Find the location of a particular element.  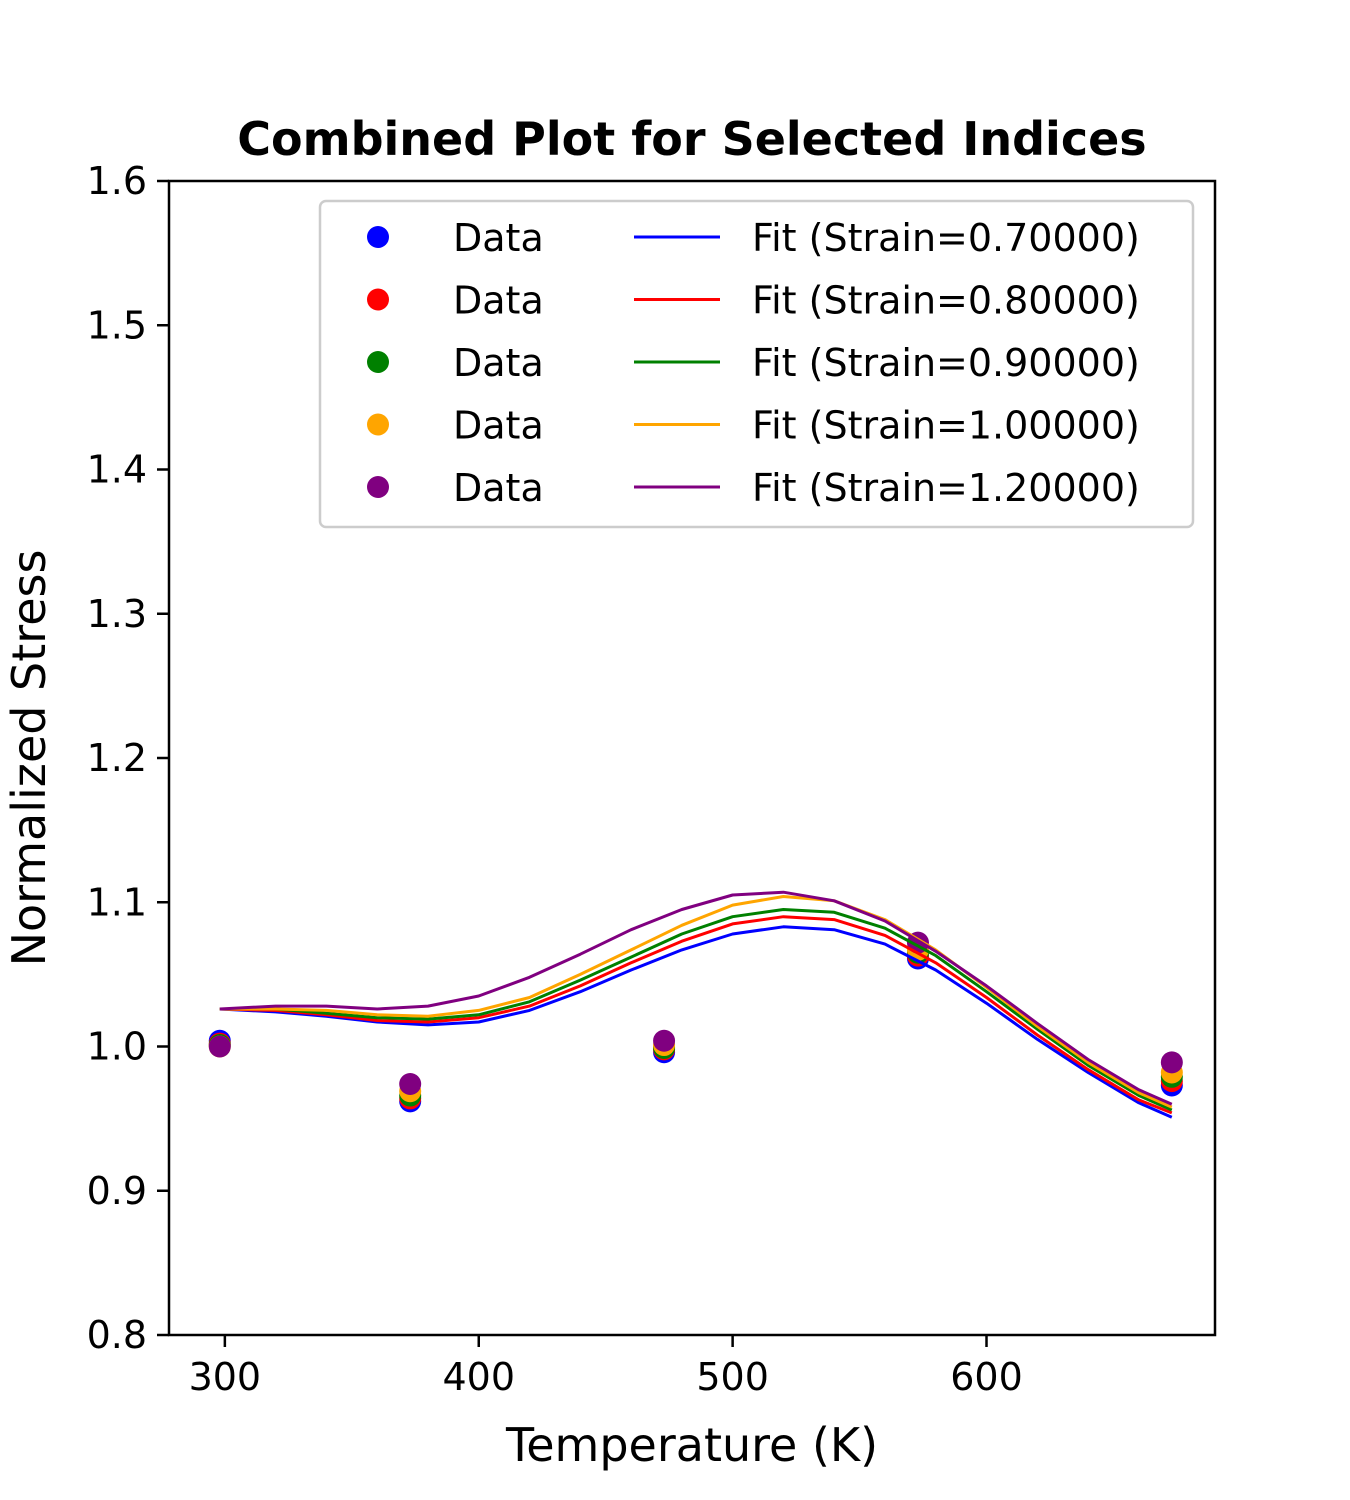

legend-fit-label: Fit (Strain=0.80000) is located at coordinates (946, 301).